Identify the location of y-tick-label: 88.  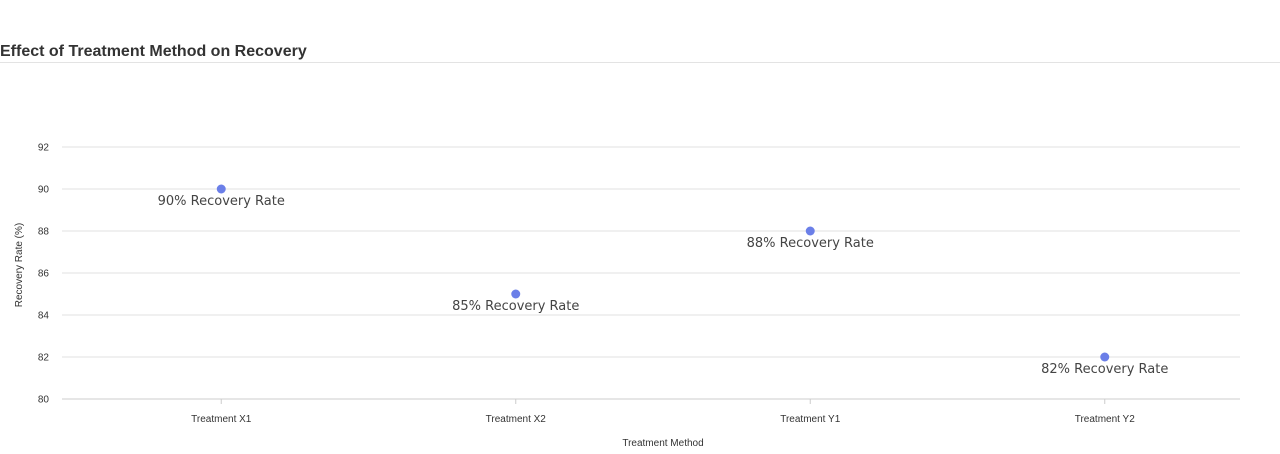
(44, 232).